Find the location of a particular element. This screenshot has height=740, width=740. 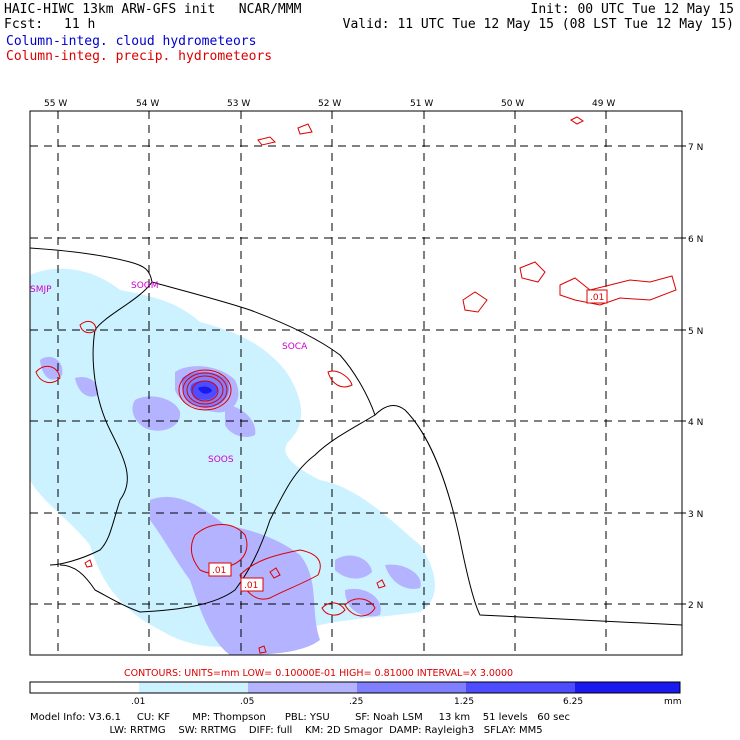

forecast-label: Fcst: is located at coordinates (24, 24).